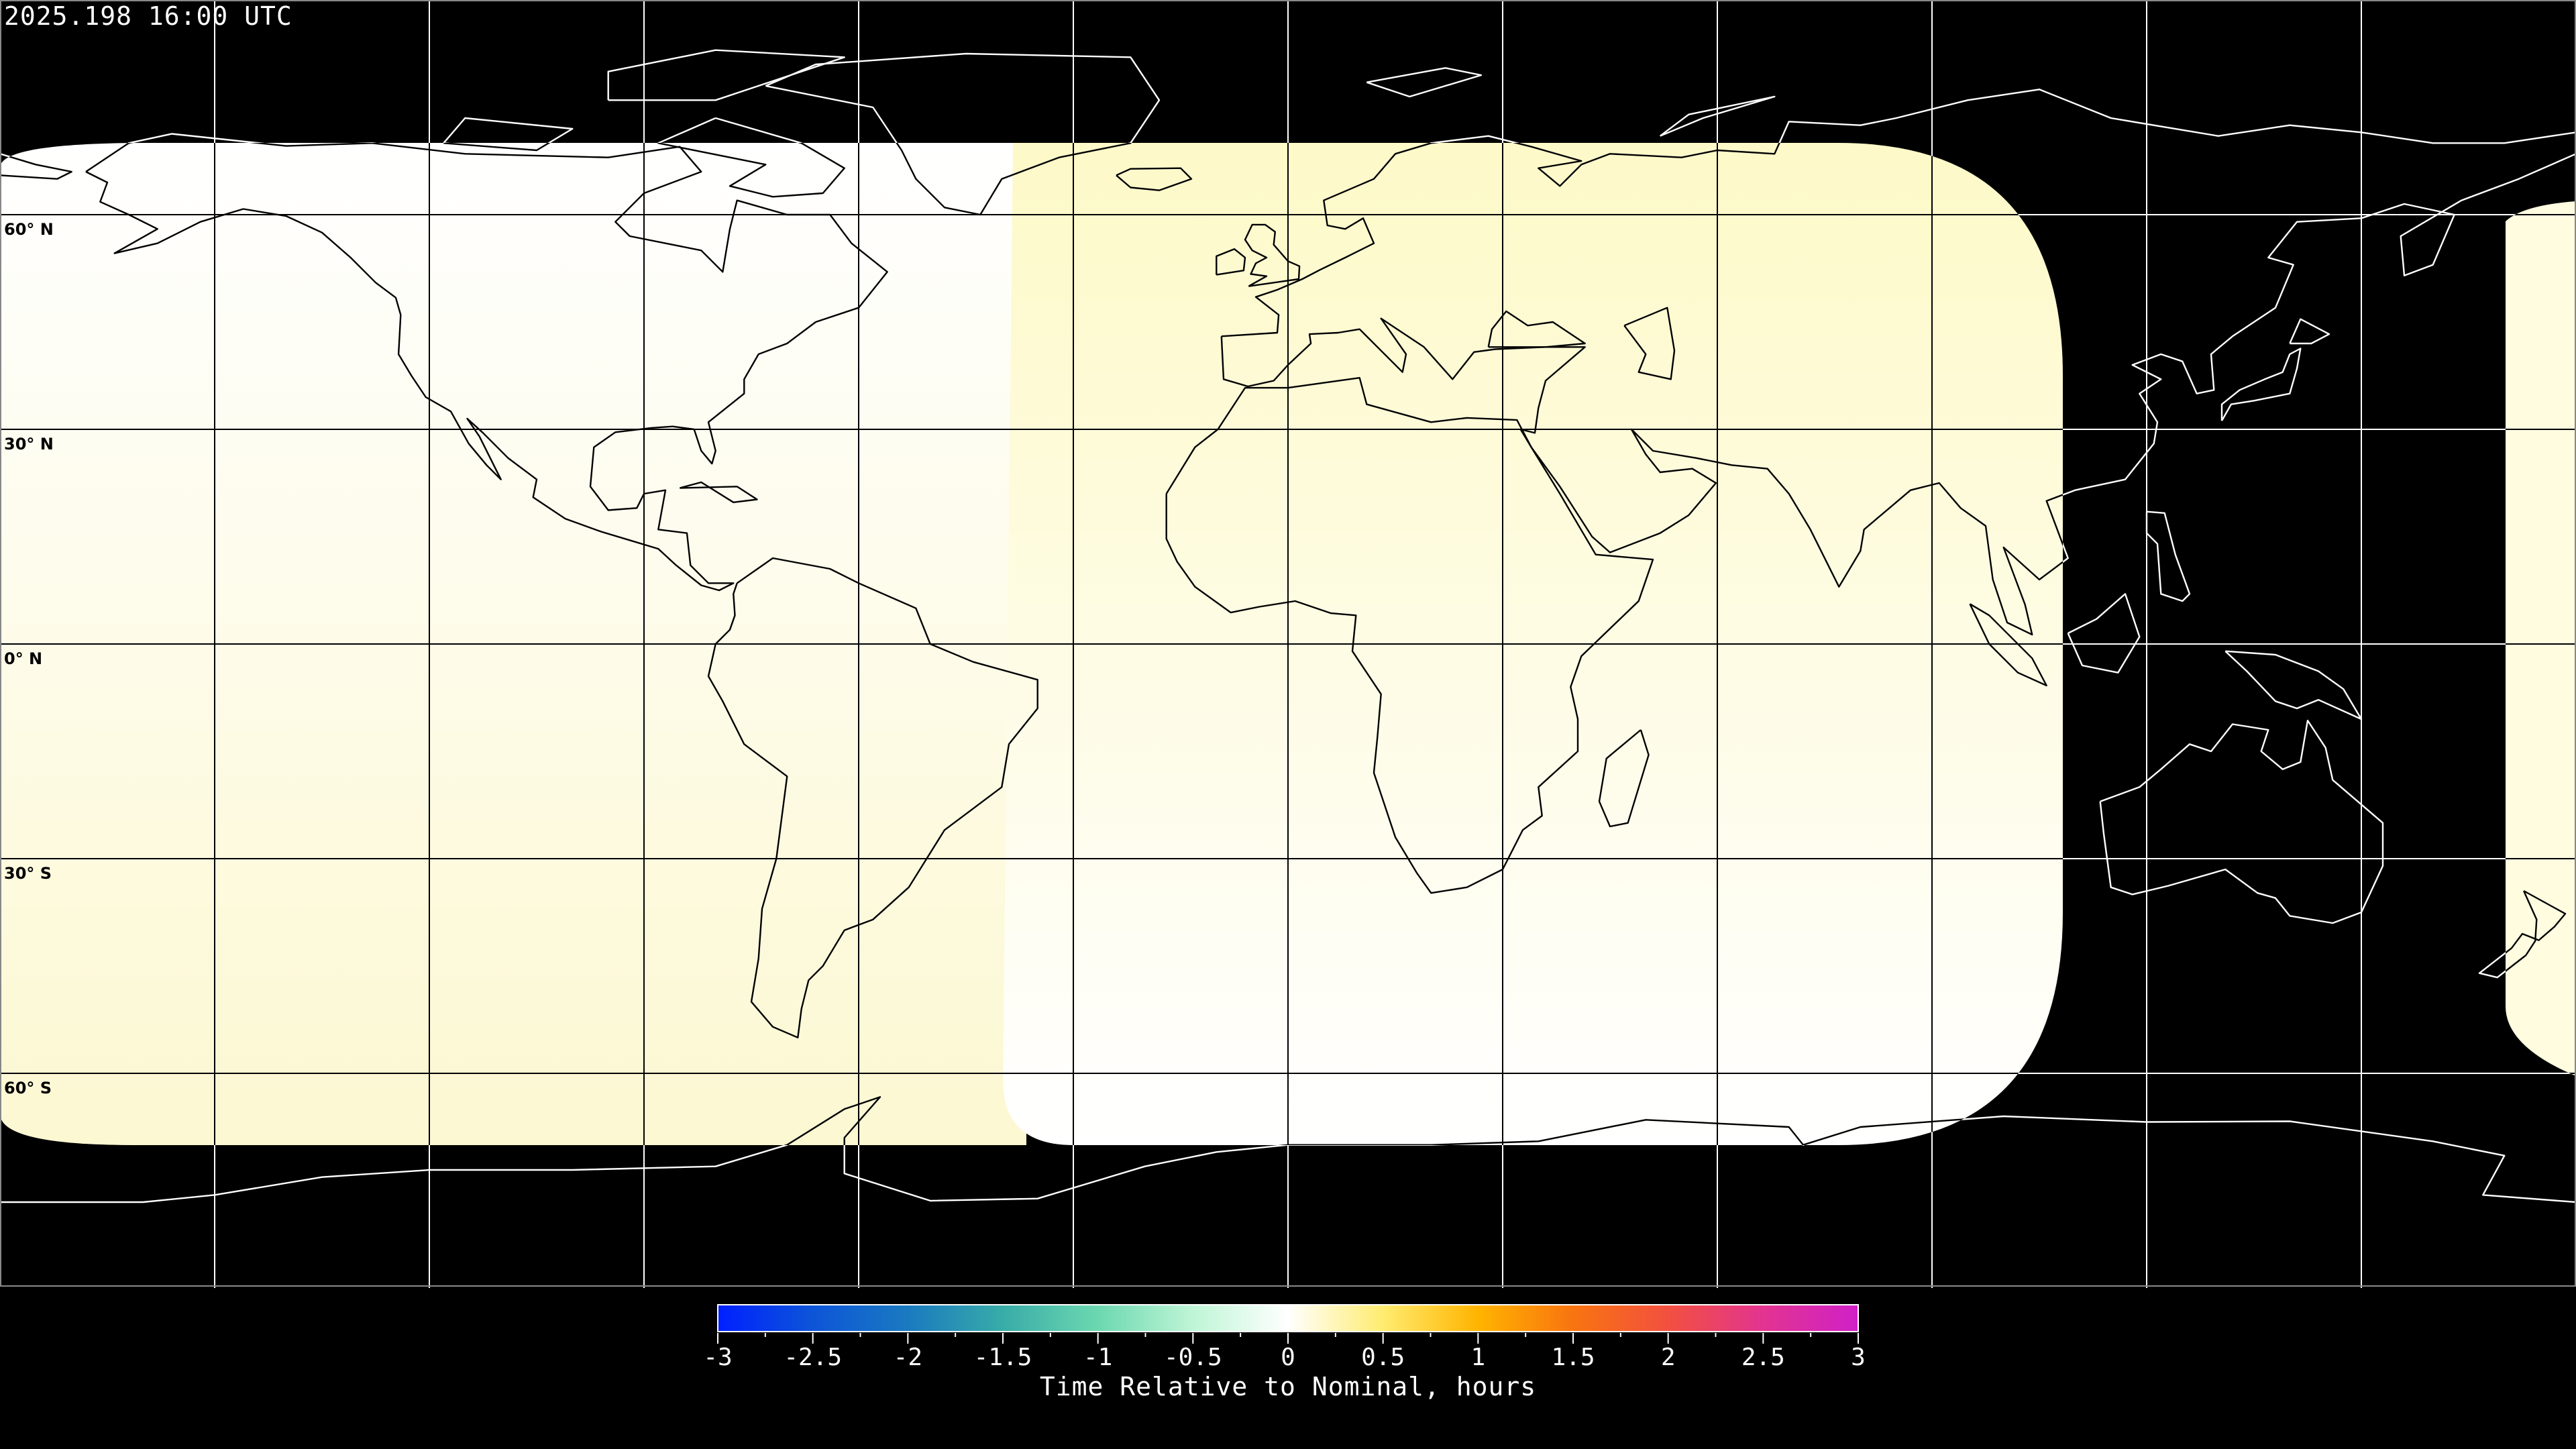 Image resolution: width=2576 pixels, height=1449 pixels. I want to click on coastline-ellesmere, so click(726, 75).